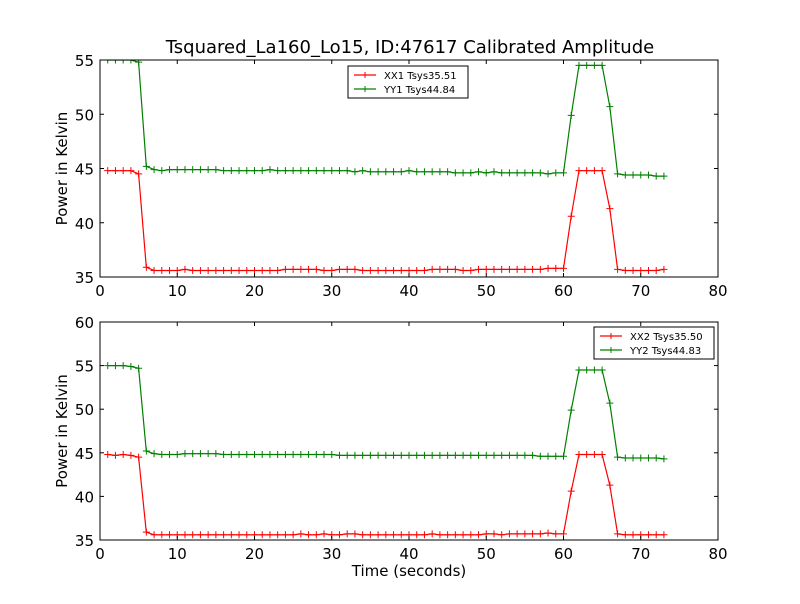 This screenshot has width=800, height=604. What do you see at coordinates (331, 291) in the screenshot?
I see `x-tick-label: 30` at bounding box center [331, 291].